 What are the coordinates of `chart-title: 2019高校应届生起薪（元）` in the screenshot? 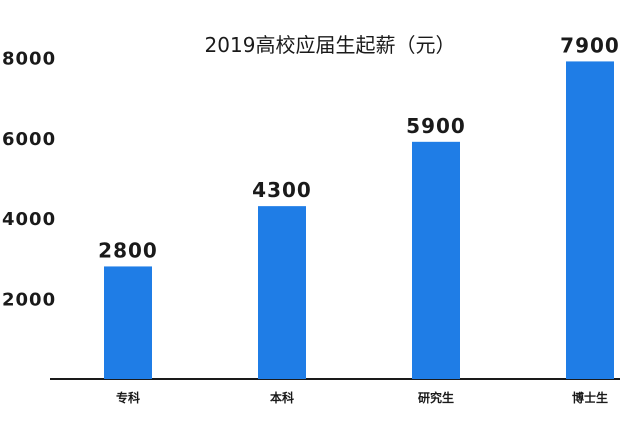 It's located at (330, 45).